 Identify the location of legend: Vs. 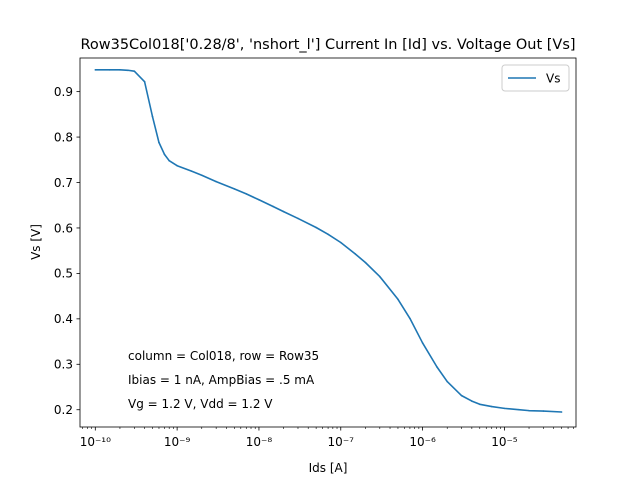
(535, 78).